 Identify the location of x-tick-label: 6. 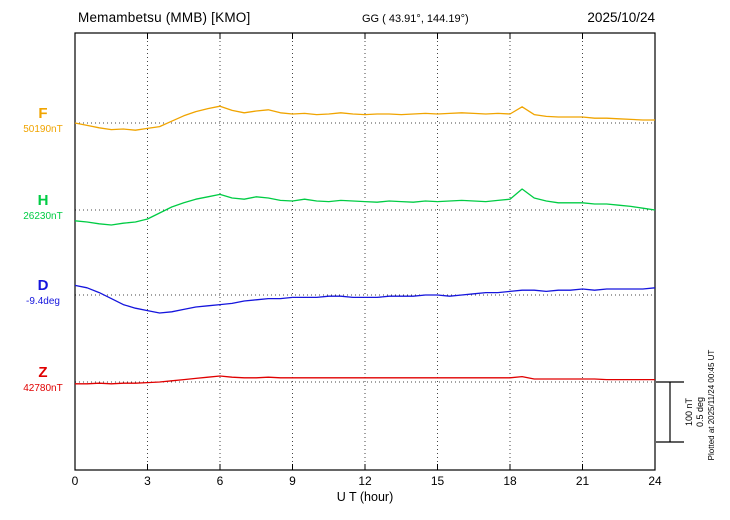
(220, 481).